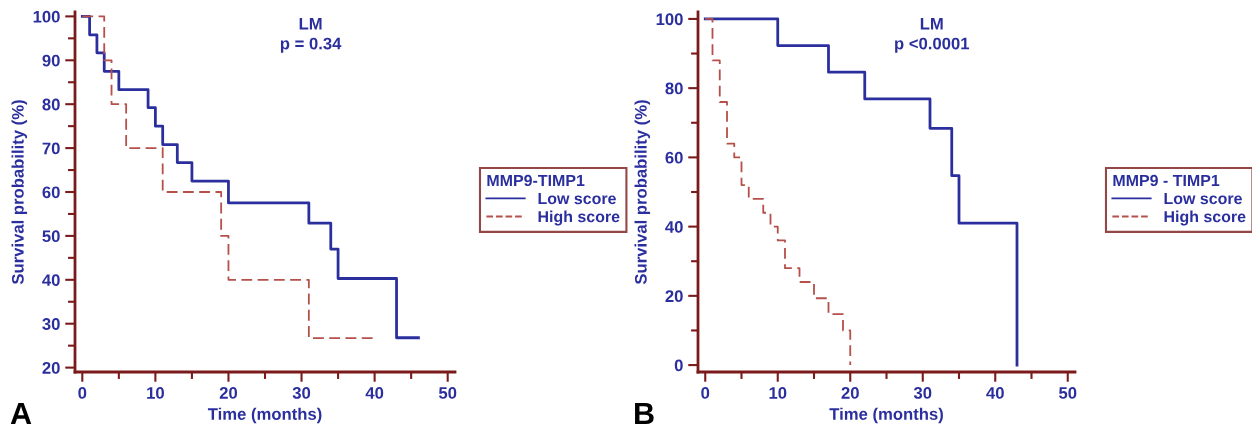  Describe the element at coordinates (644, 413) in the screenshot. I see `text: B` at that location.